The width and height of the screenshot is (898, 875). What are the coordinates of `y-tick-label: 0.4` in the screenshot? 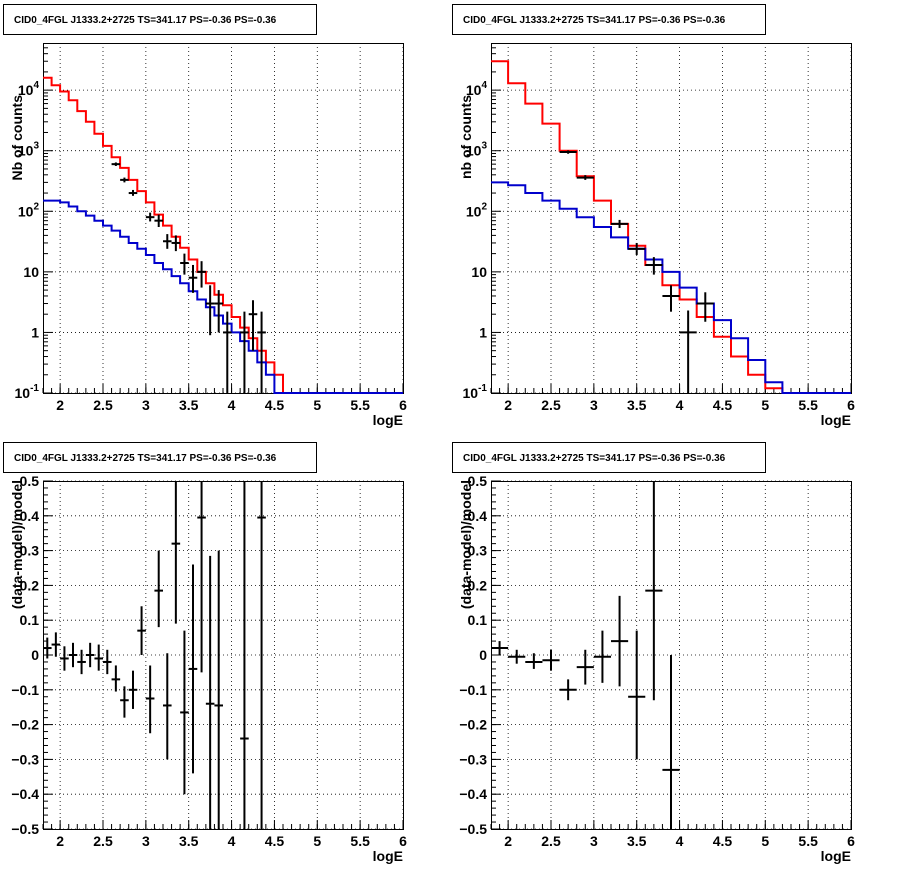 It's located at (30, 516).